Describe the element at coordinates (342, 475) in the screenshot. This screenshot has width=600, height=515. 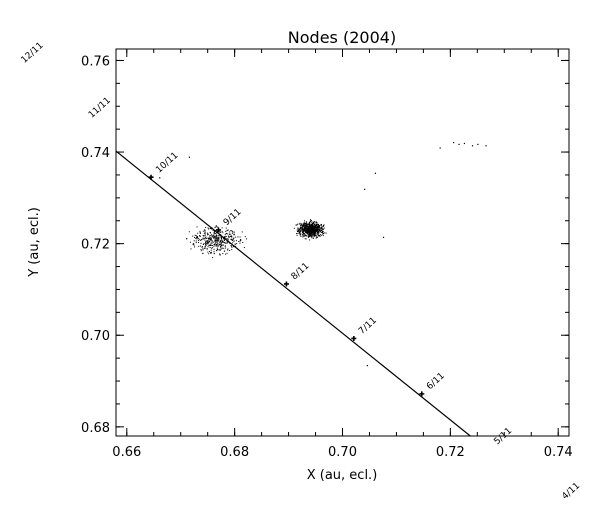
I see `x-axis-label: X (au, ecl.)` at that location.